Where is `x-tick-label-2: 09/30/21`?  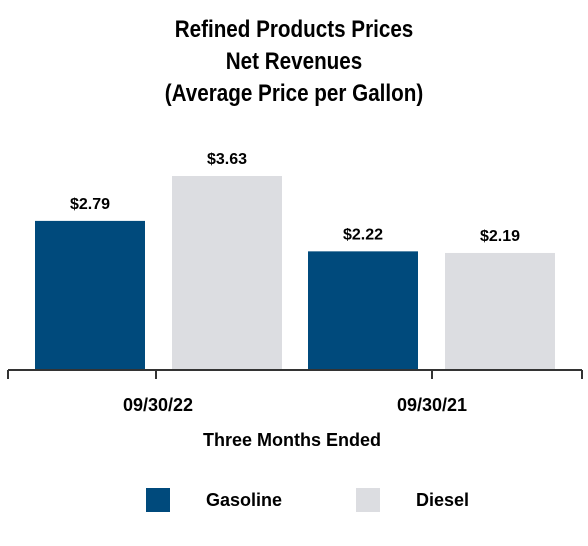 x-tick-label-2: 09/30/21 is located at coordinates (432, 405).